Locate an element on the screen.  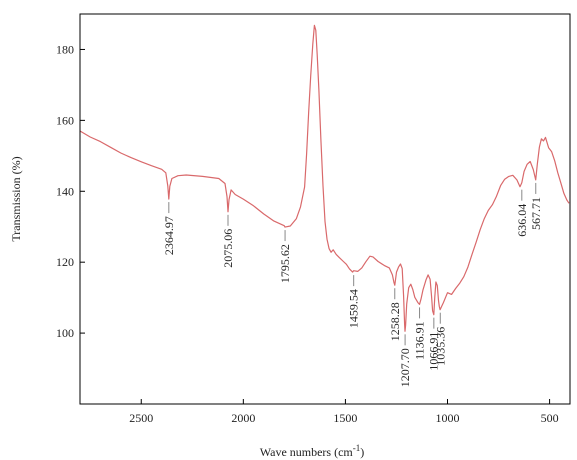
x-tick-label-1000: 1000 is located at coordinates (448, 418).